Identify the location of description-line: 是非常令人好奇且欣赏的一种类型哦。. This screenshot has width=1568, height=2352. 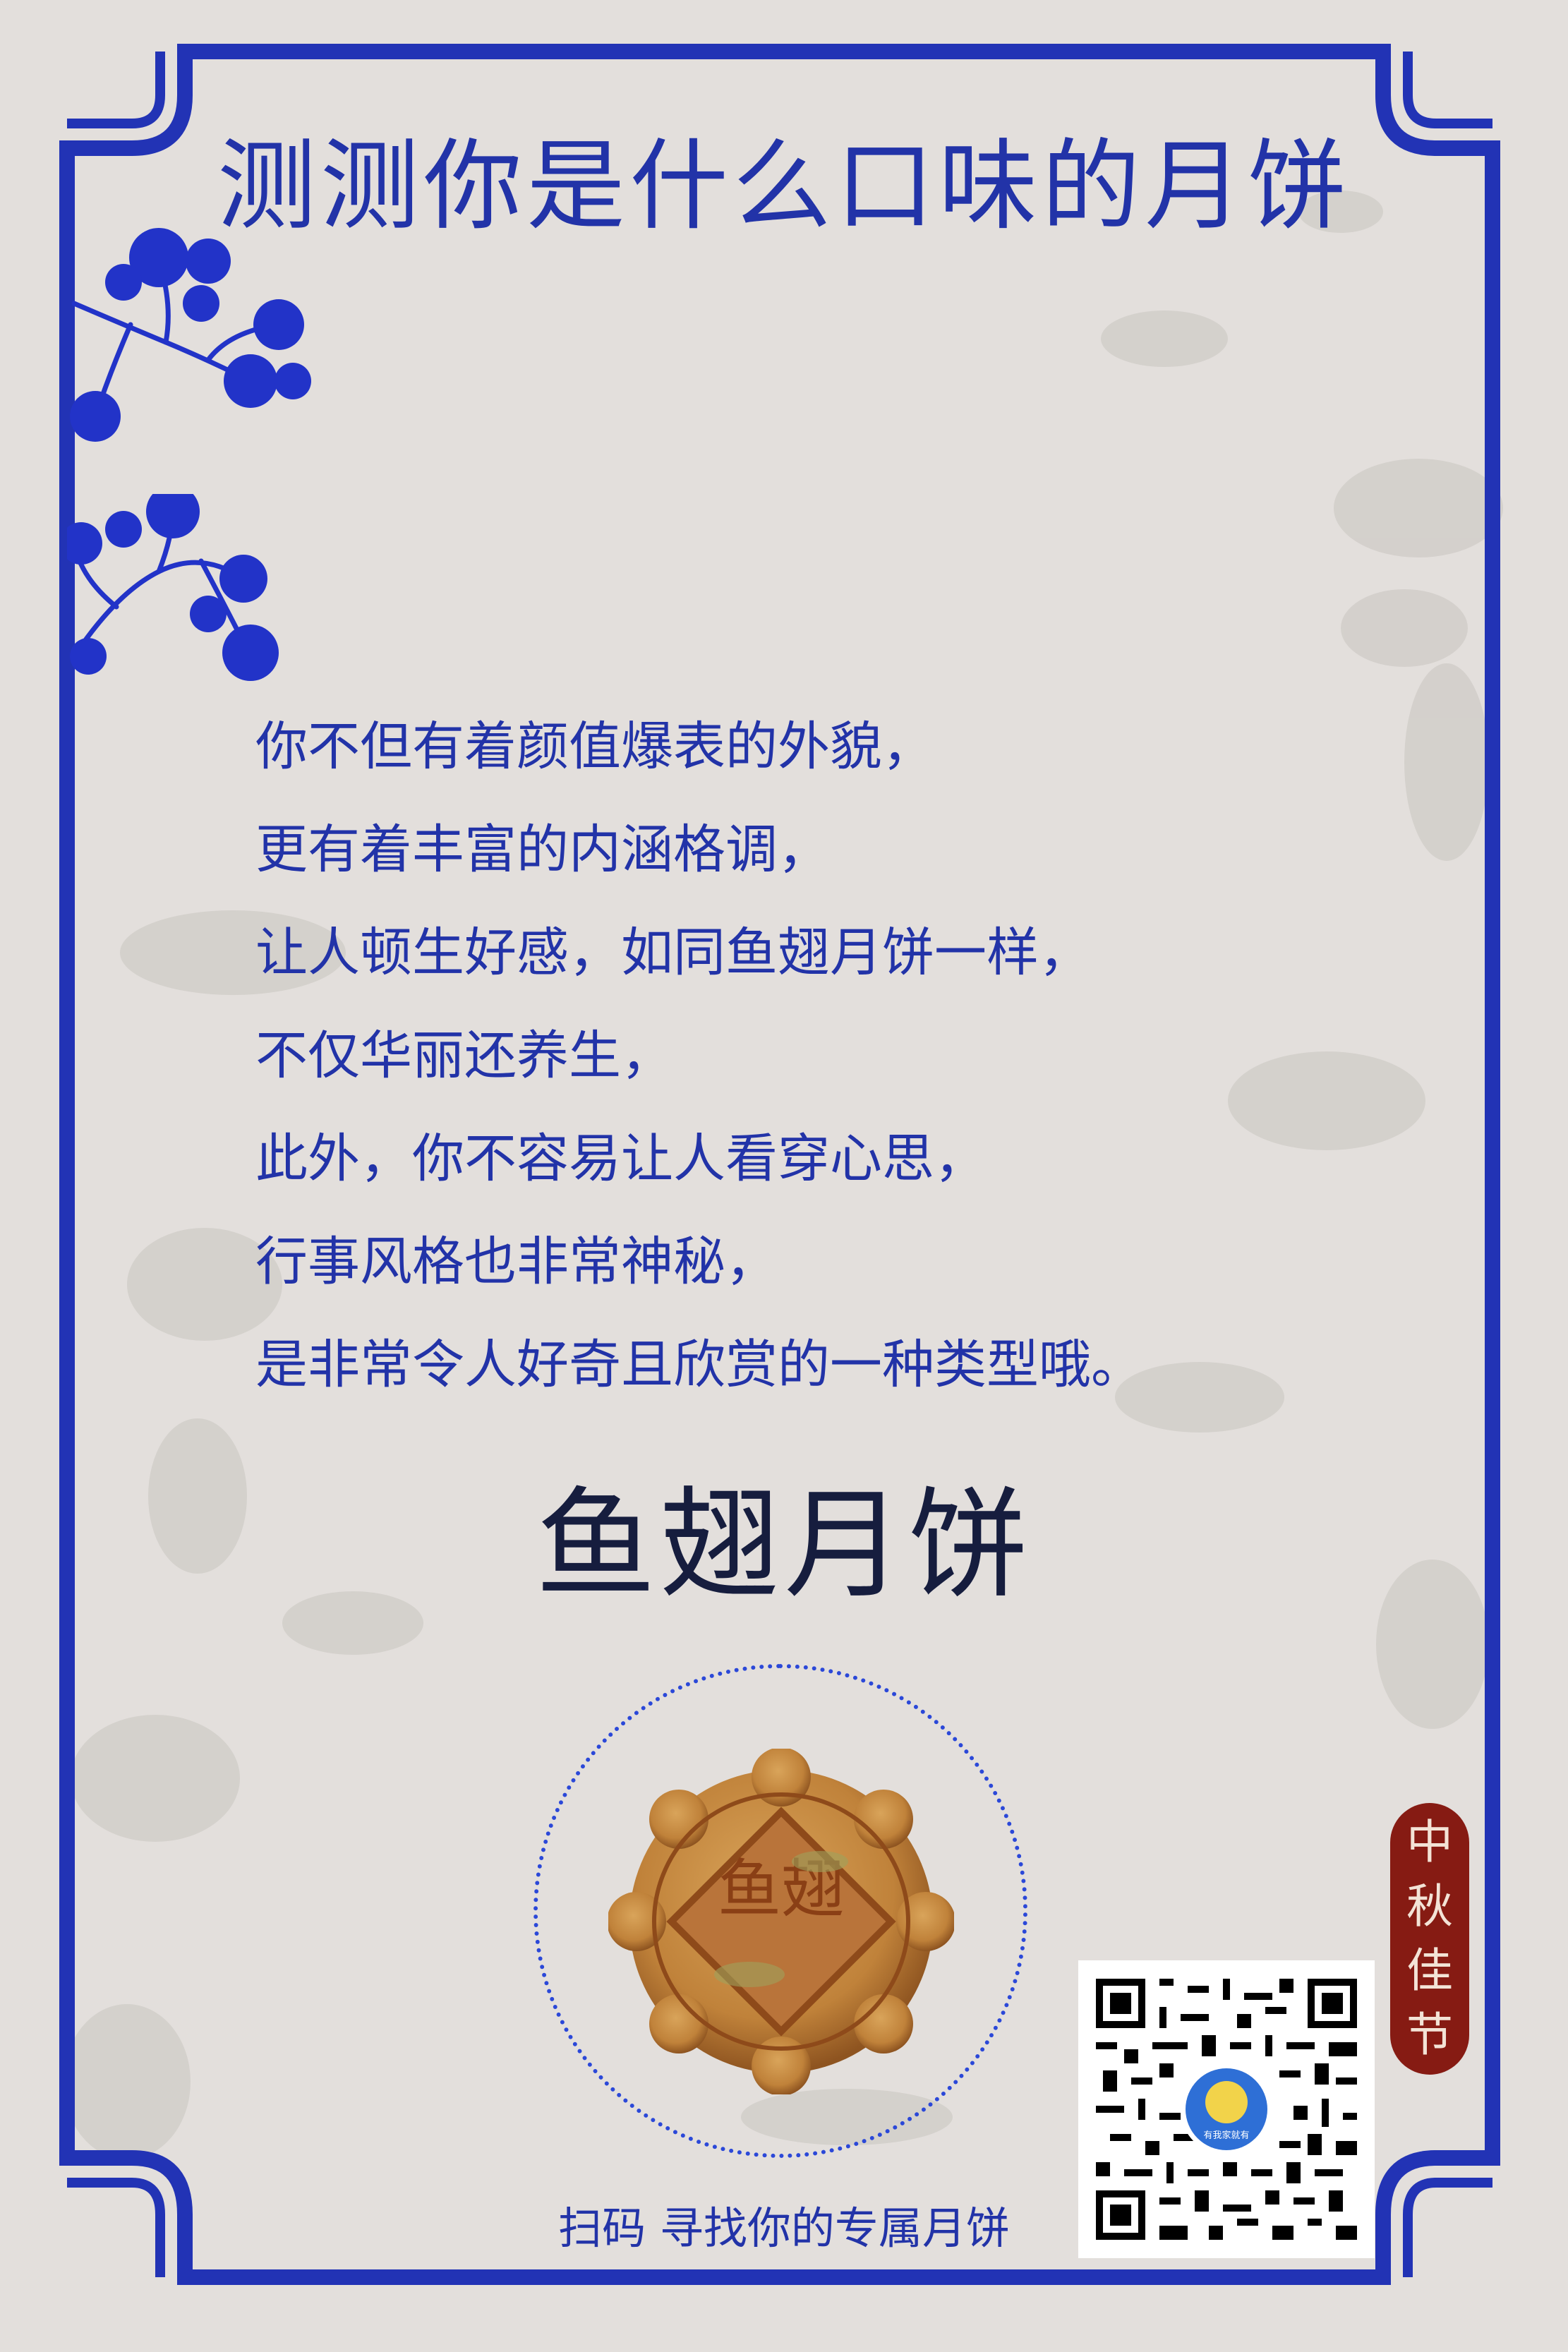
(699, 1365).